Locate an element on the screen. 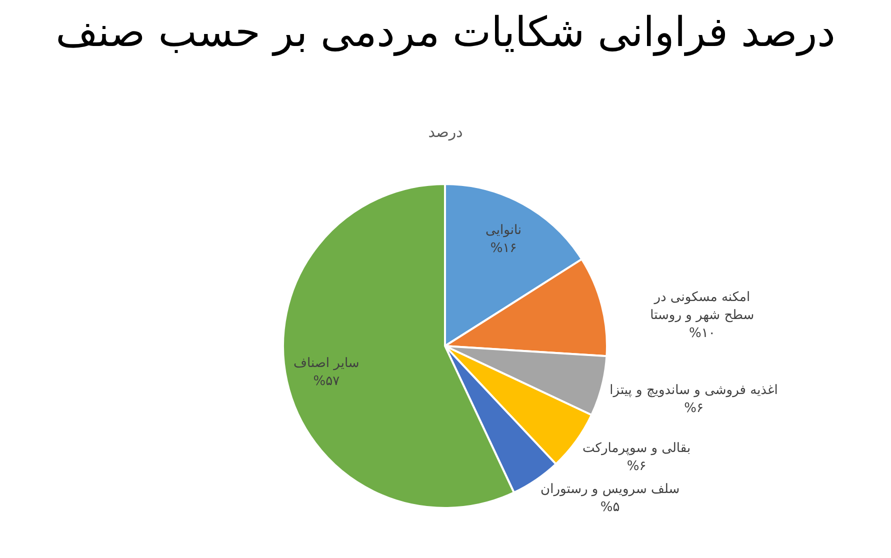  subtitle: درصد is located at coordinates (445, 132).